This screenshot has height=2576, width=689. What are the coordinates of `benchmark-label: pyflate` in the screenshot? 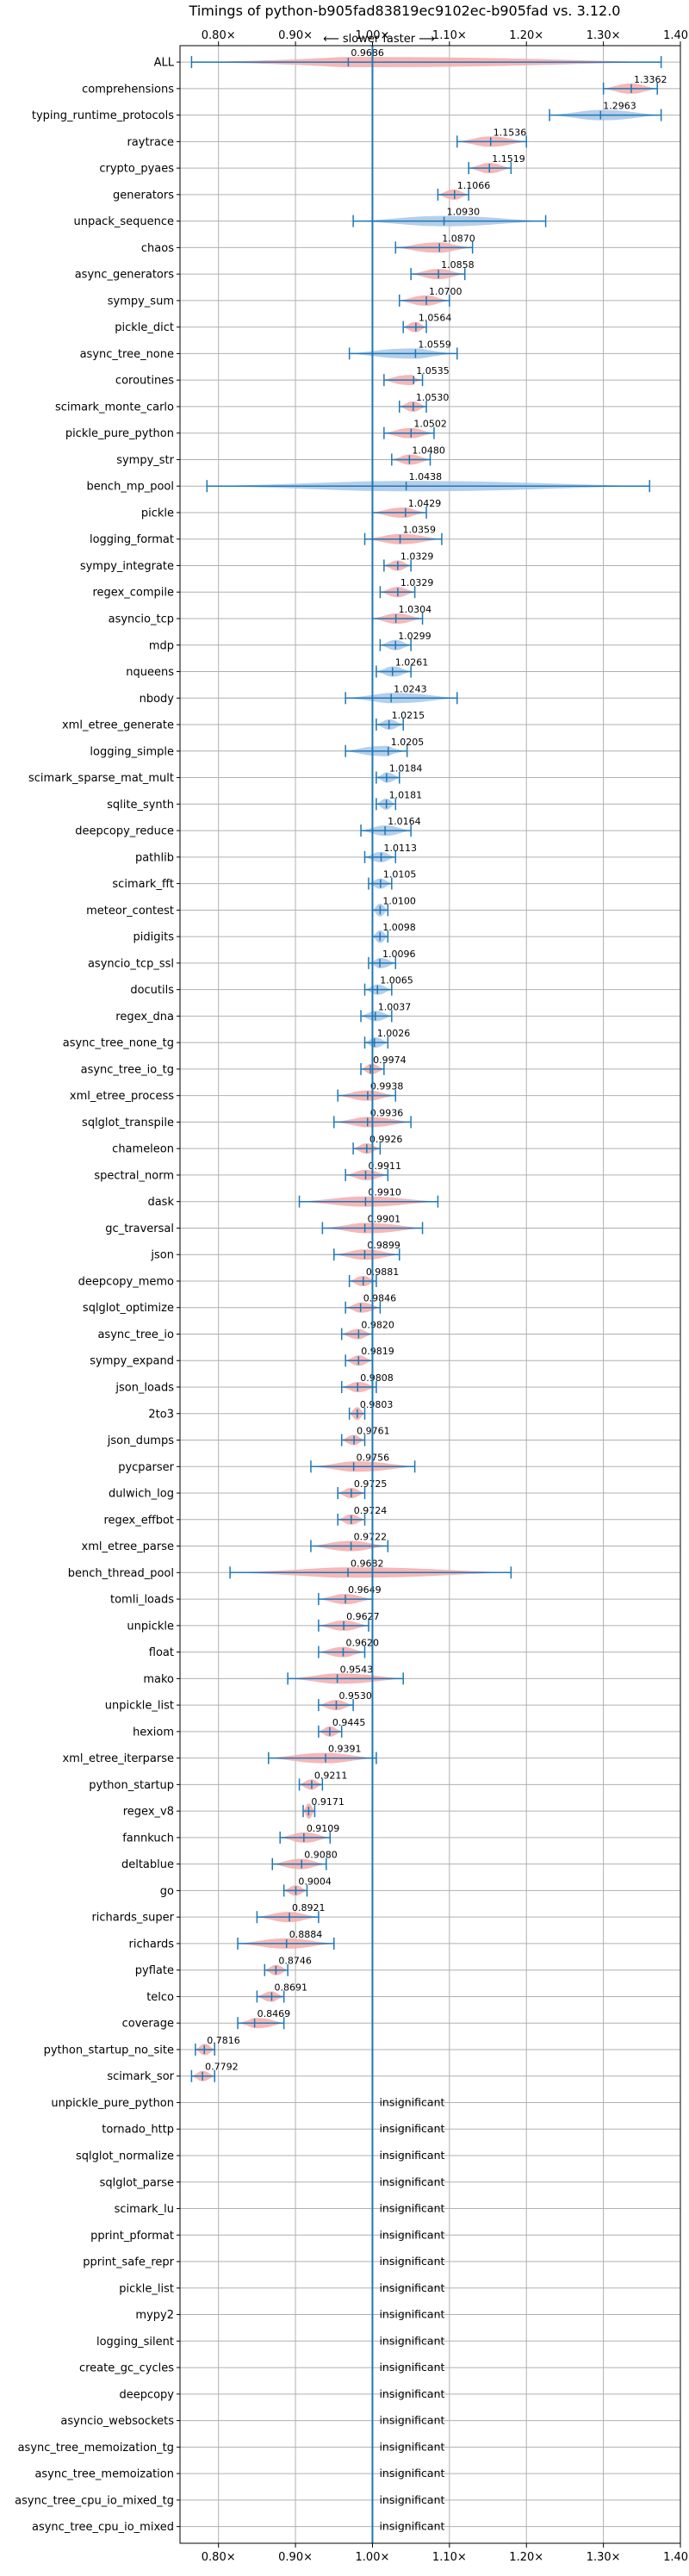 It's located at (154, 1970).